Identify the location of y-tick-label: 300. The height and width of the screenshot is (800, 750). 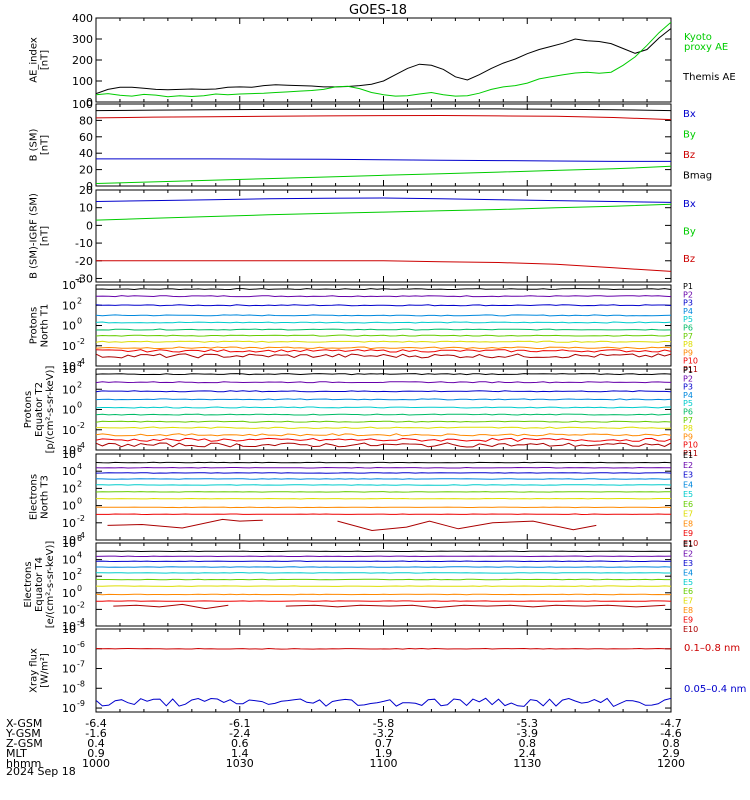
(82, 39).